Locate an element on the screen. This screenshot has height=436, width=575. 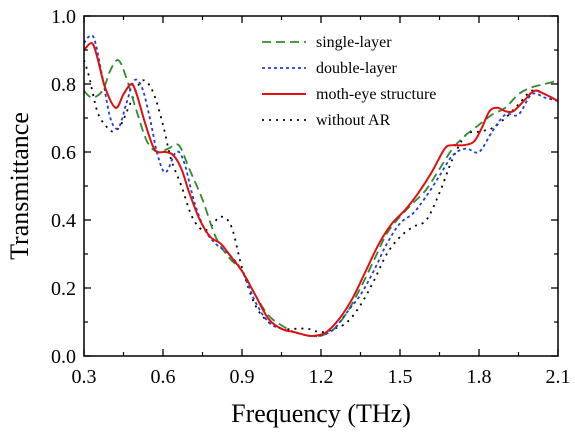
legend-label: without AR is located at coordinates (353, 120).